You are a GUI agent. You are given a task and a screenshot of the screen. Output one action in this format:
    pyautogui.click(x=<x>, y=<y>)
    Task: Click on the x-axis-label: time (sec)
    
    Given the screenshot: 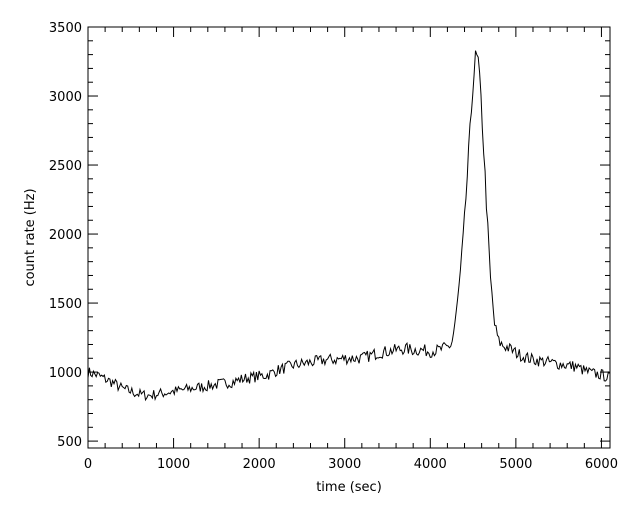 What is the action you would take?
    pyautogui.click(x=349, y=487)
    